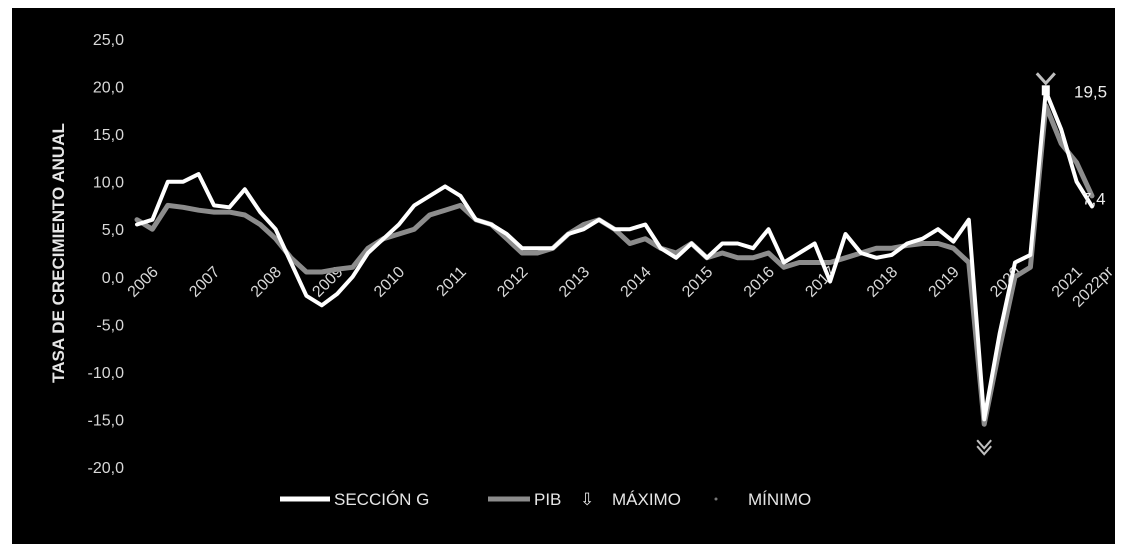  What do you see at coordinates (574, 282) in the screenshot?
I see `x-year-label: 2013` at bounding box center [574, 282].